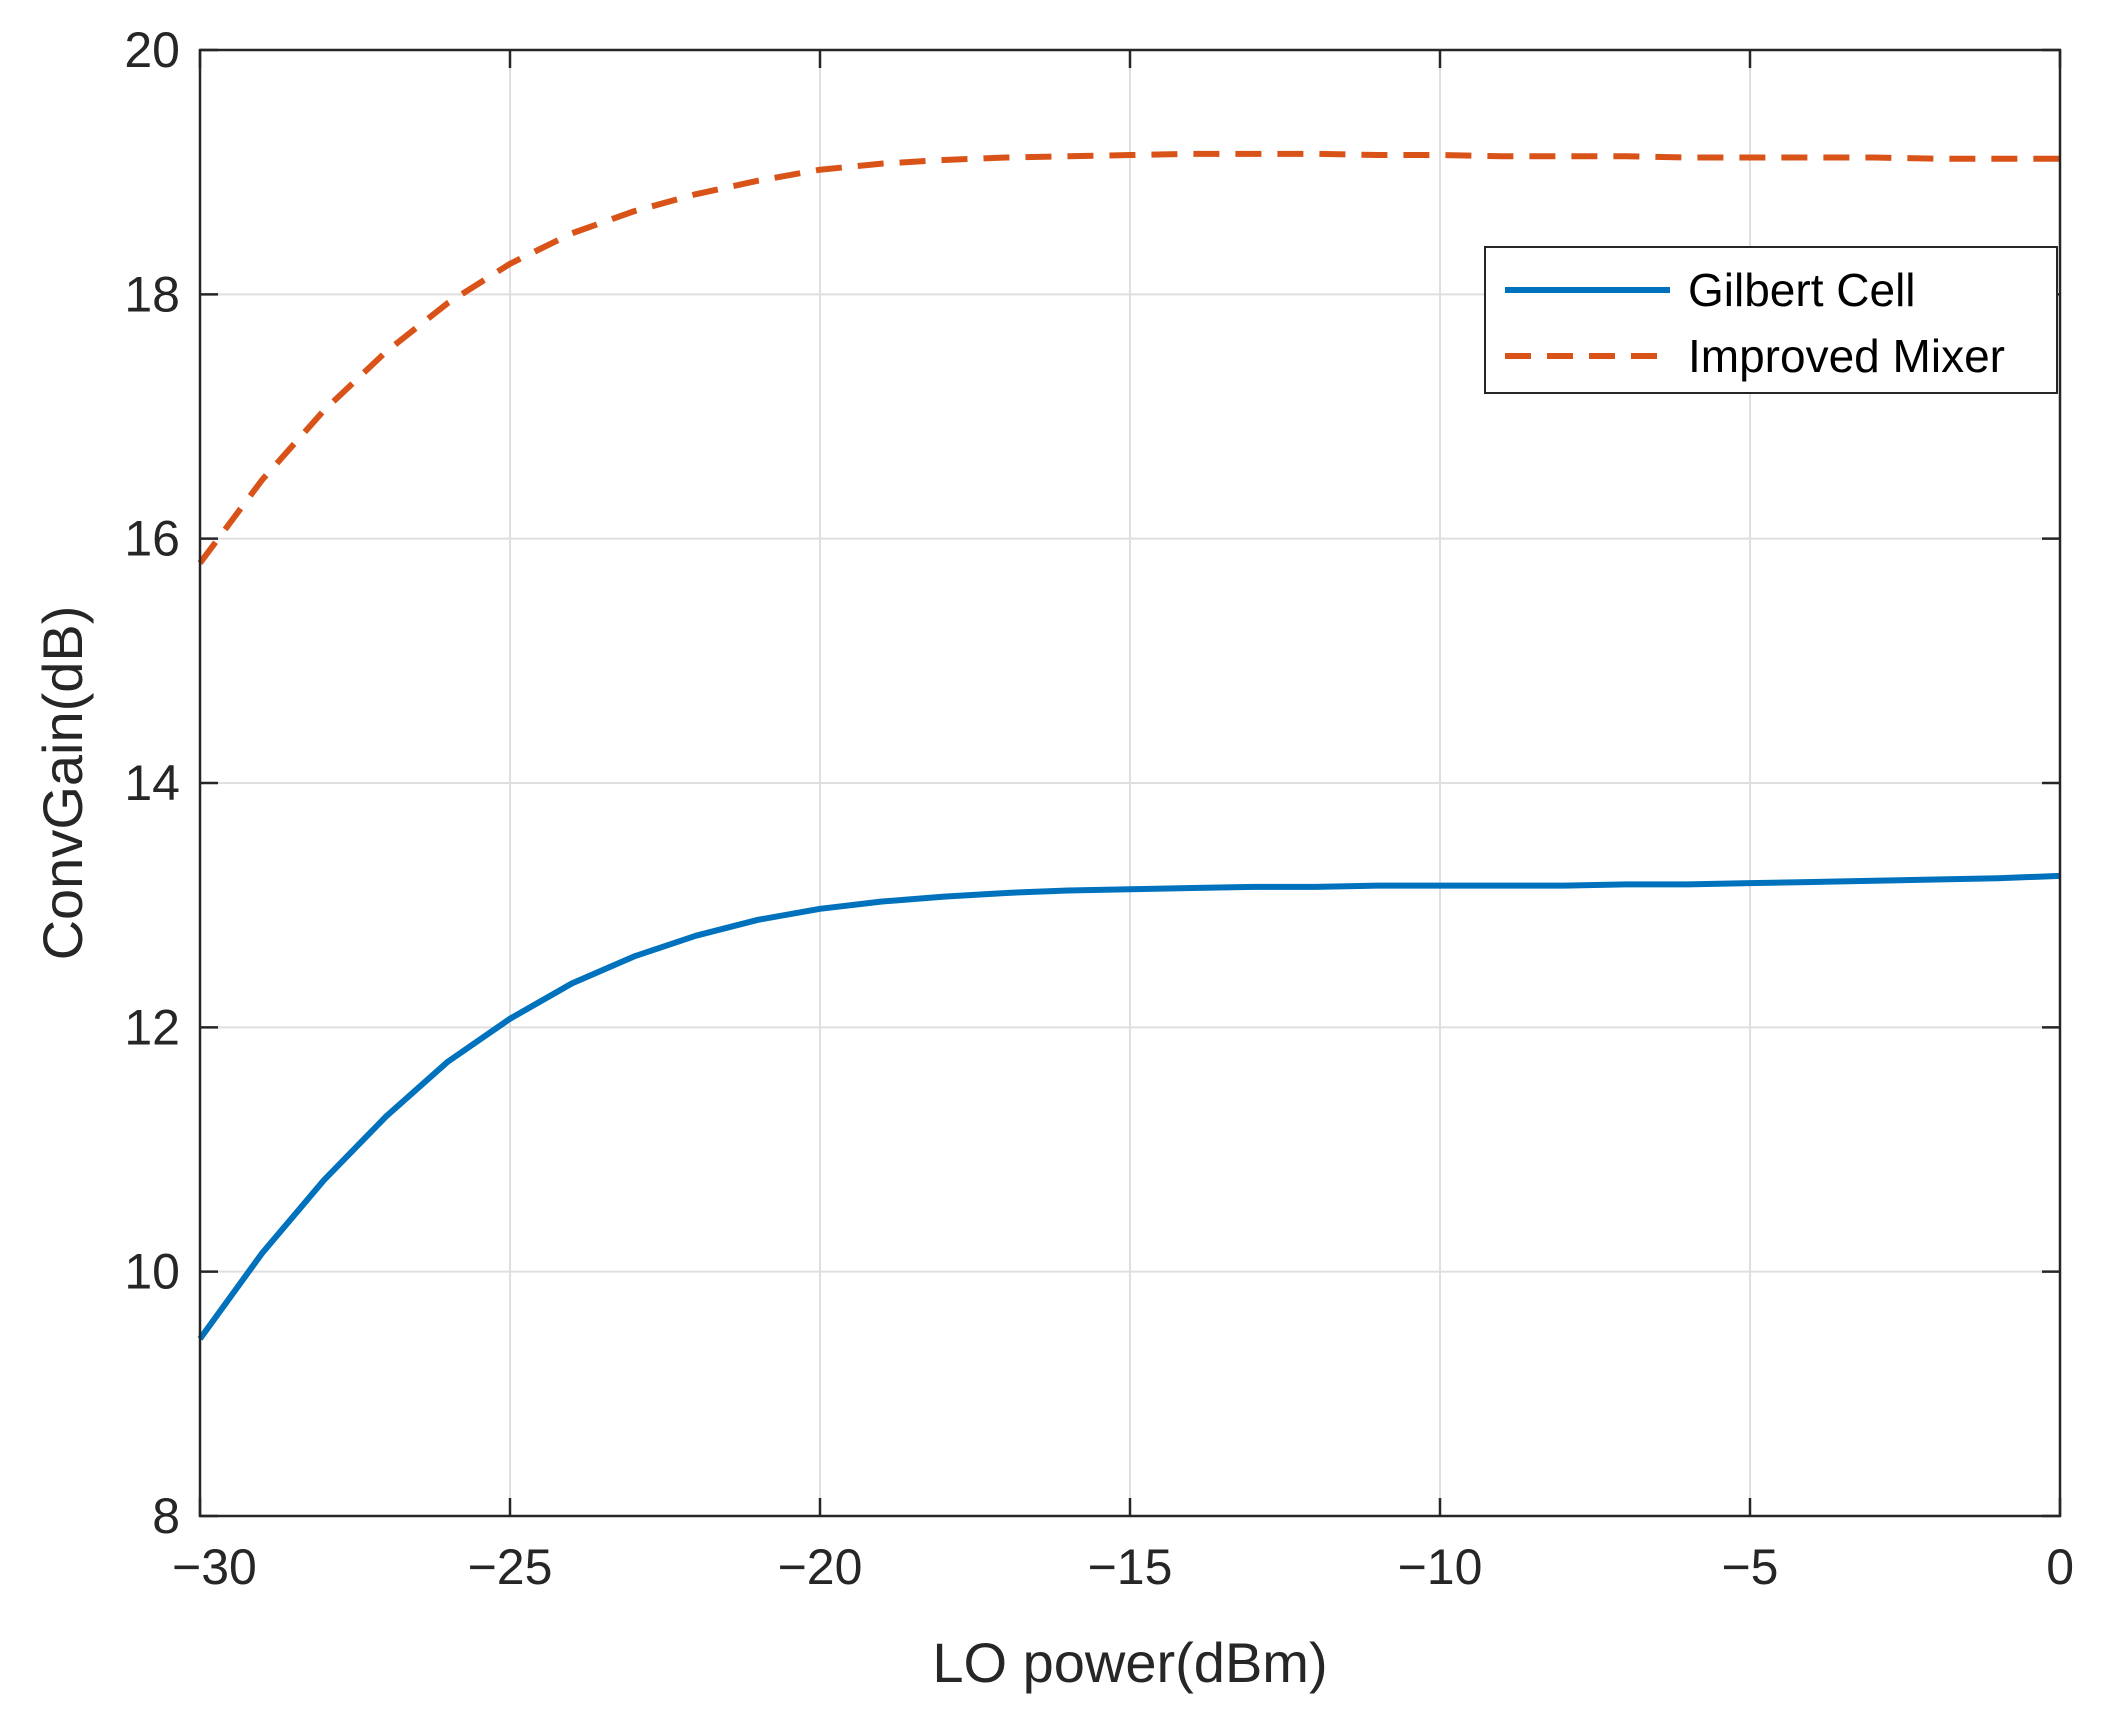 The height and width of the screenshot is (1709, 2109). What do you see at coordinates (1130, 1567) in the screenshot?
I see `x-tick-label: −15` at bounding box center [1130, 1567].